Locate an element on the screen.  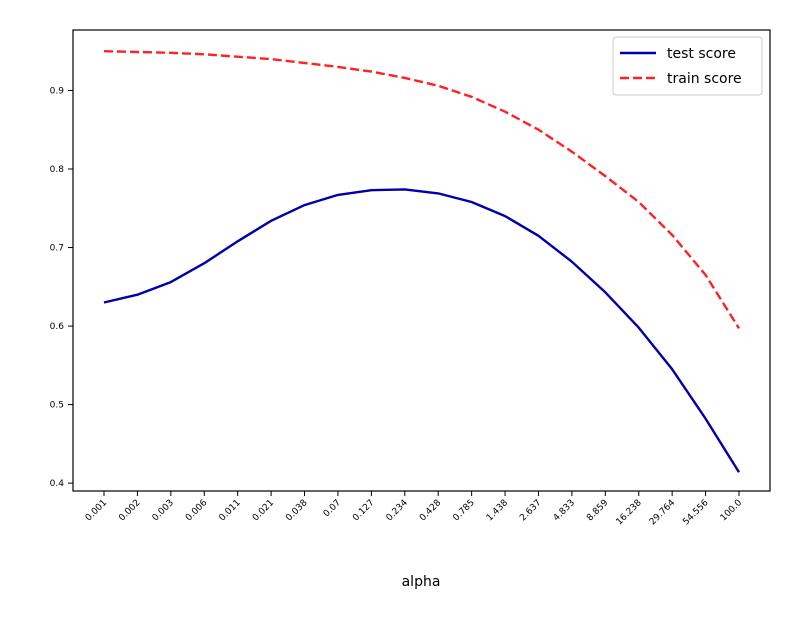
legend: test score train score is located at coordinates (687, 66).